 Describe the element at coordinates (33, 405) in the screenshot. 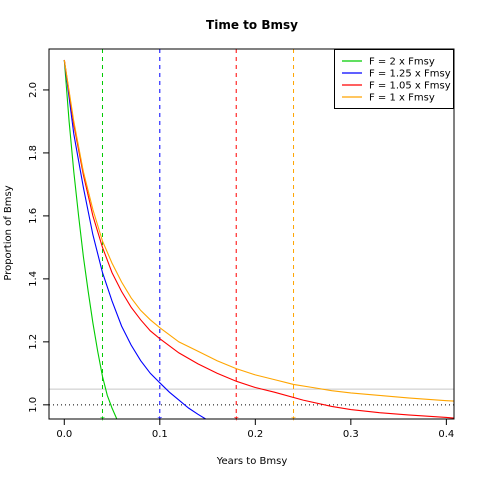

I see `y-tick-label-0: 1.0` at that location.